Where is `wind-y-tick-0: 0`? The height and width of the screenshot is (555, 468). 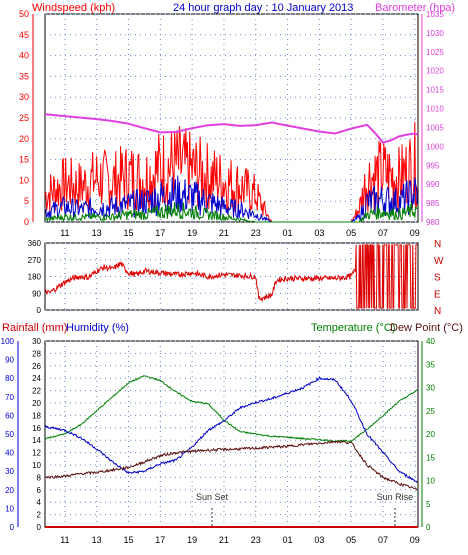 wind-y-tick-0: 0 is located at coordinates (26, 222).